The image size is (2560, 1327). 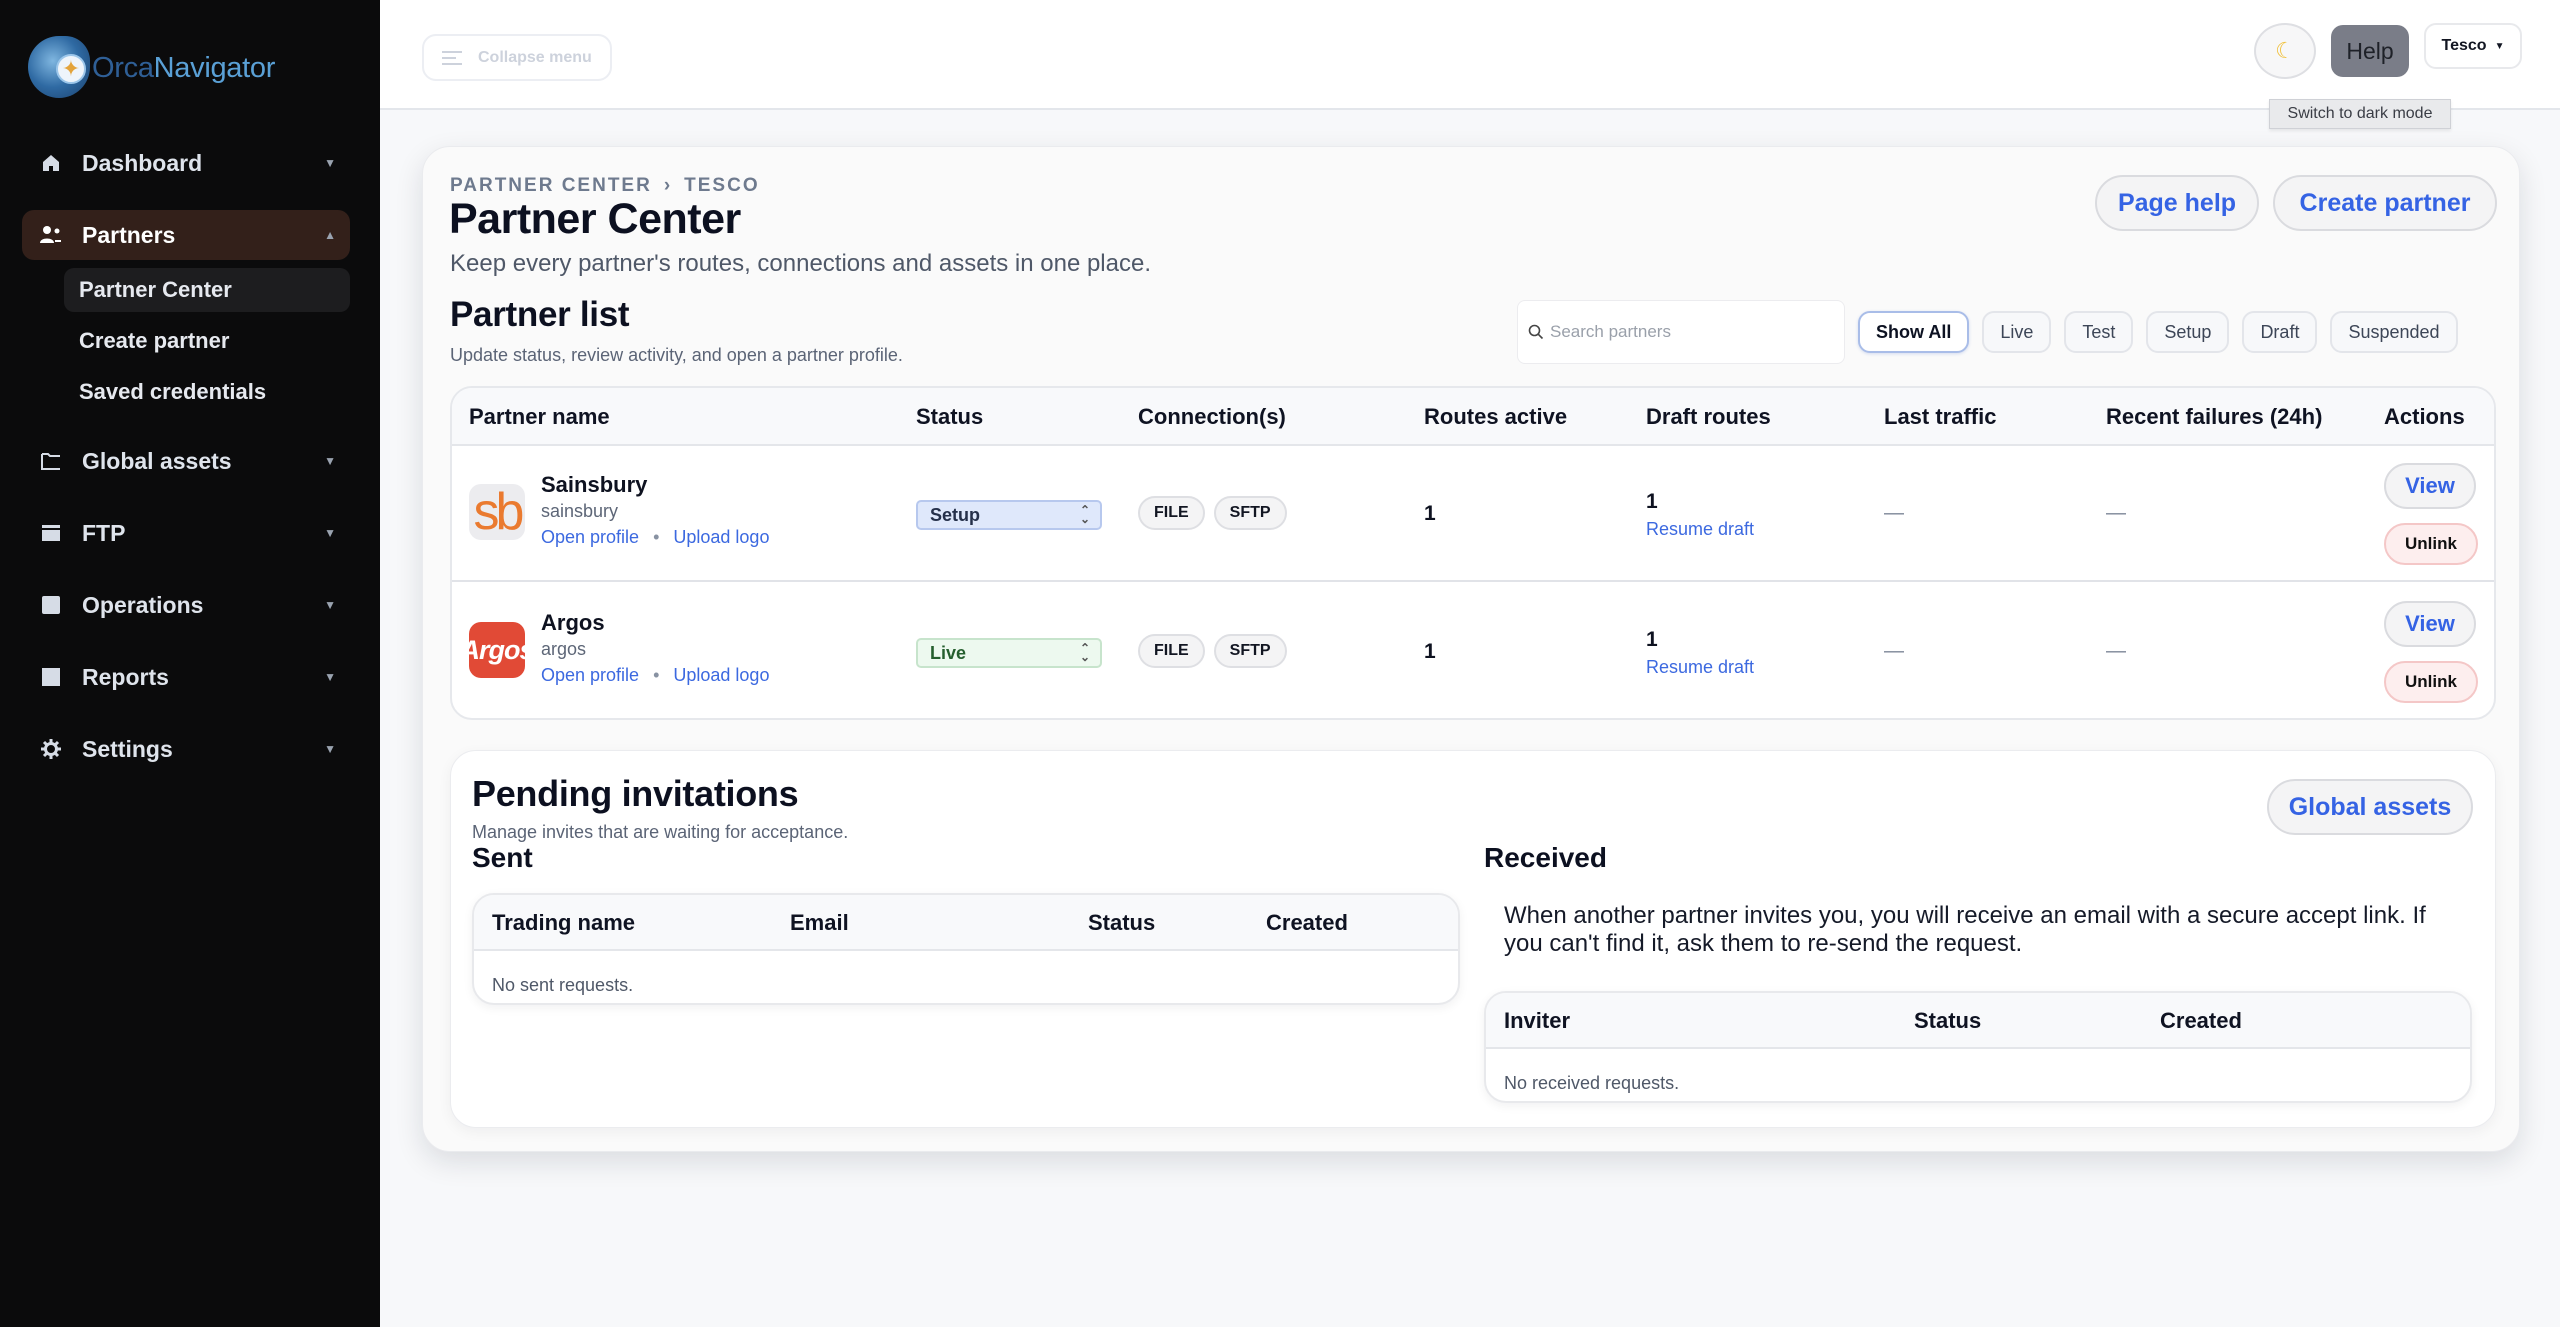 I want to click on col-partner-name: Partner name, so click(x=539, y=416).